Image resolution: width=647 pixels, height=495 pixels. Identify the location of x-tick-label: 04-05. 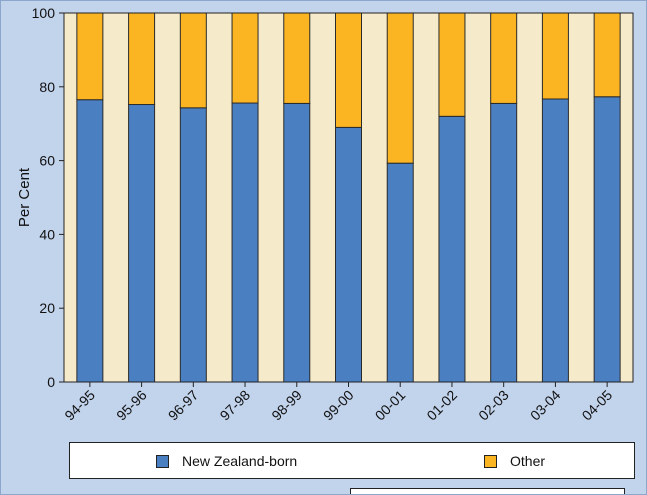
(597, 405).